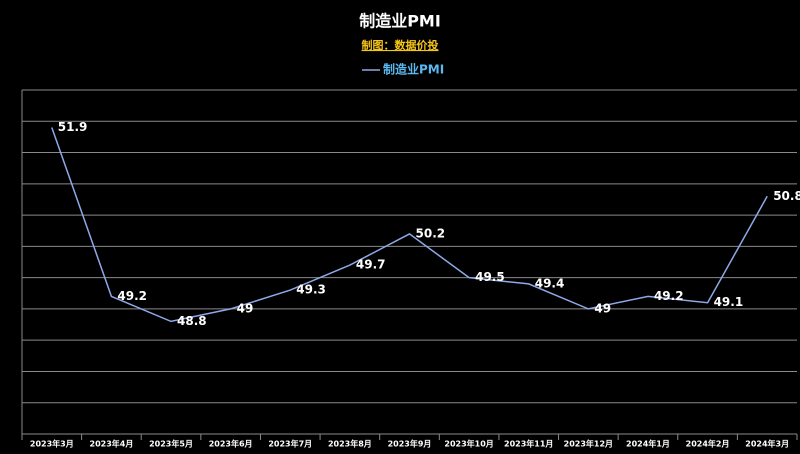 The width and height of the screenshot is (800, 454). I want to click on x-tick-label: 2023年7月, so click(290, 444).